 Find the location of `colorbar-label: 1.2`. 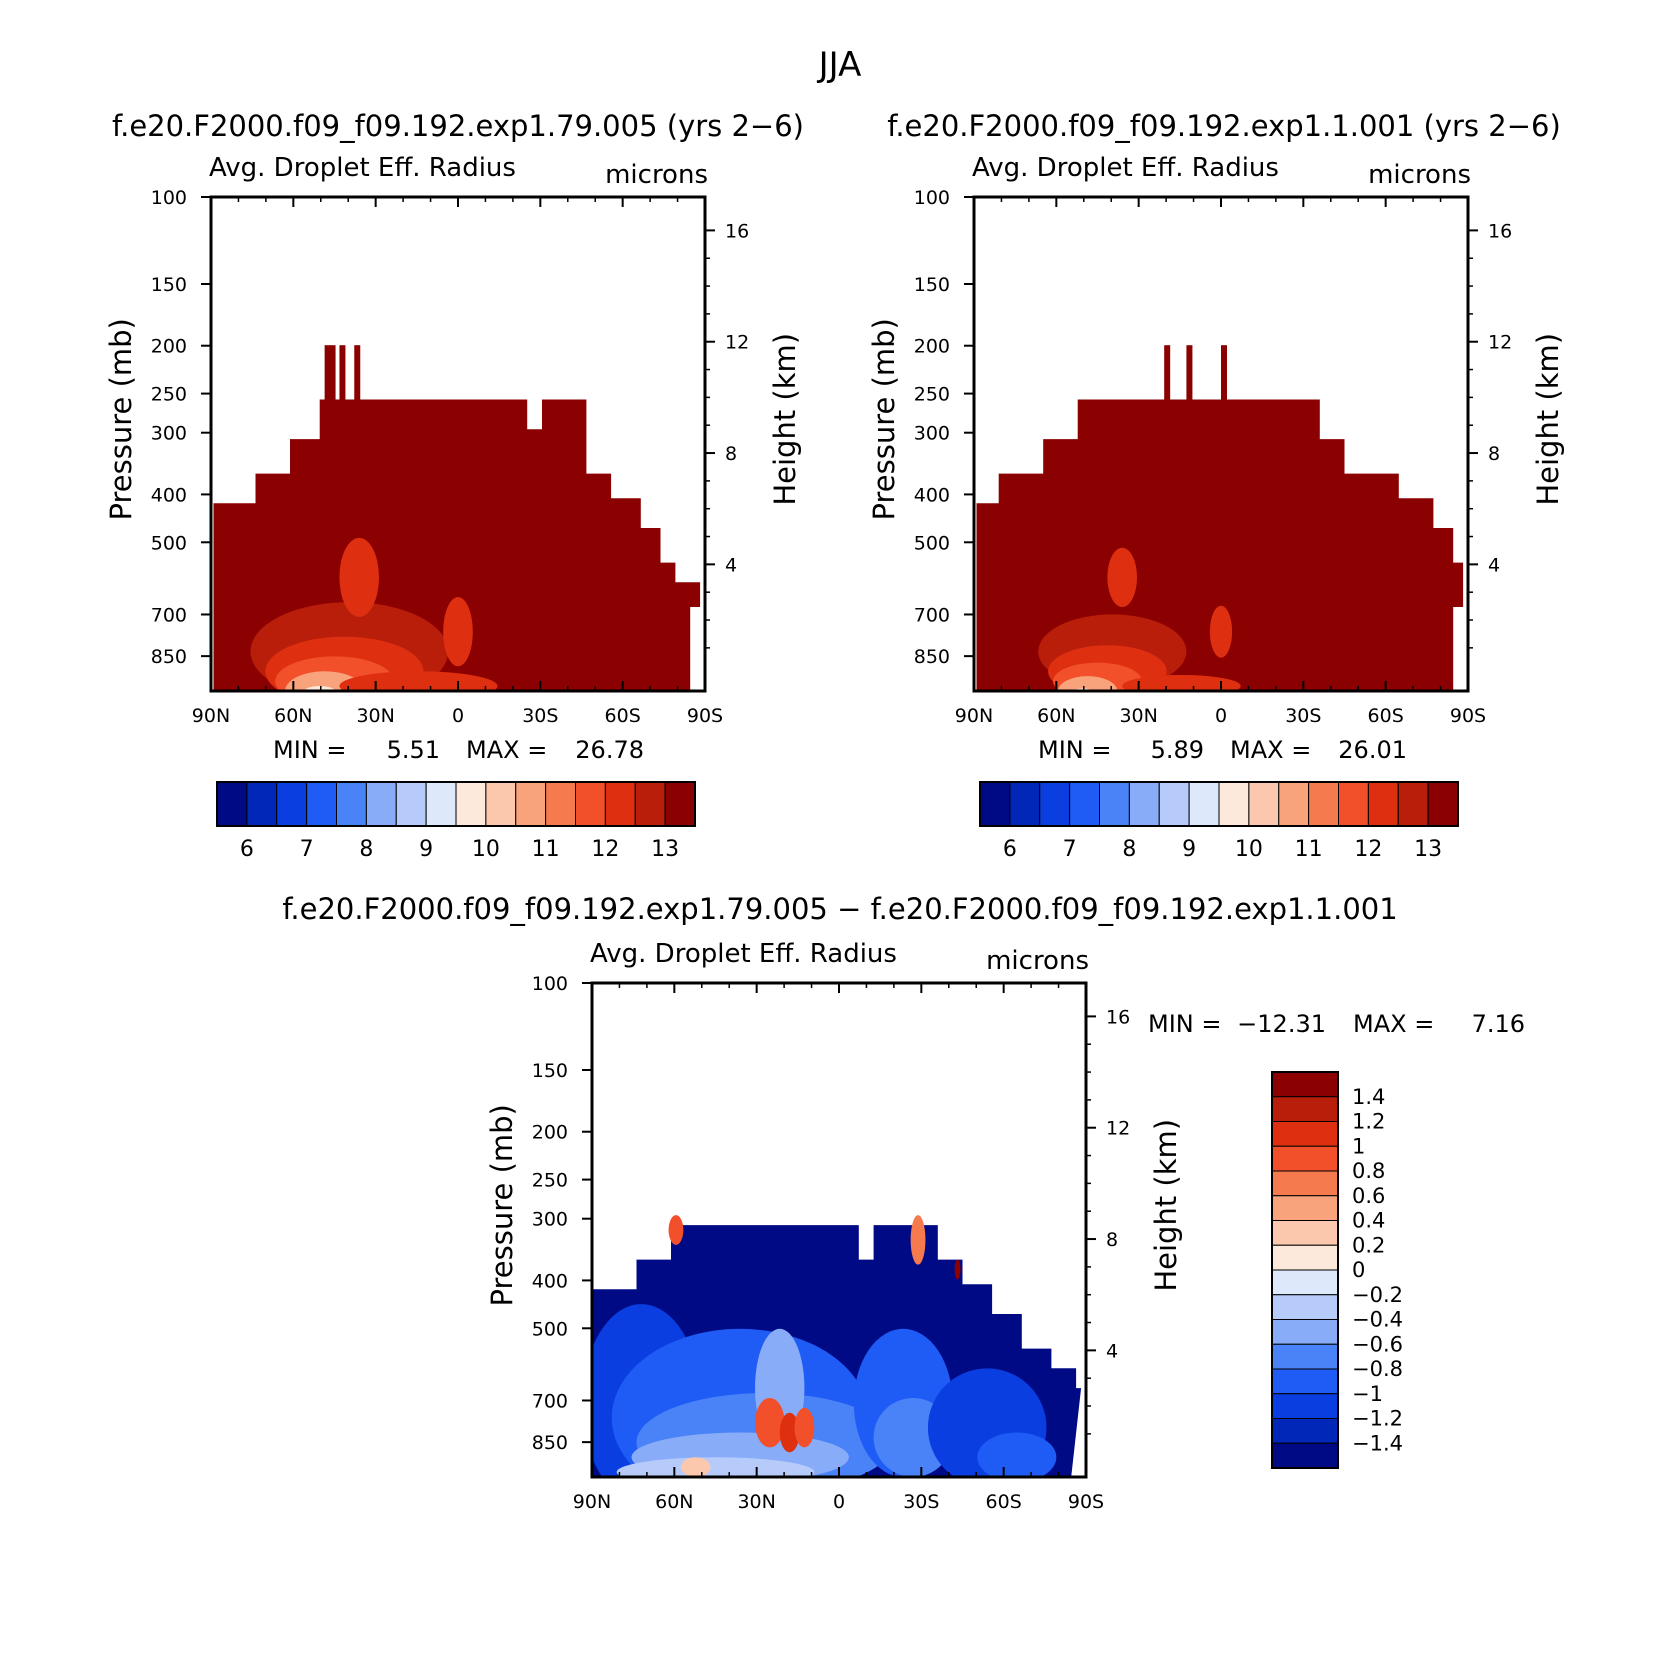

colorbar-label: 1.2 is located at coordinates (1368, 1122).